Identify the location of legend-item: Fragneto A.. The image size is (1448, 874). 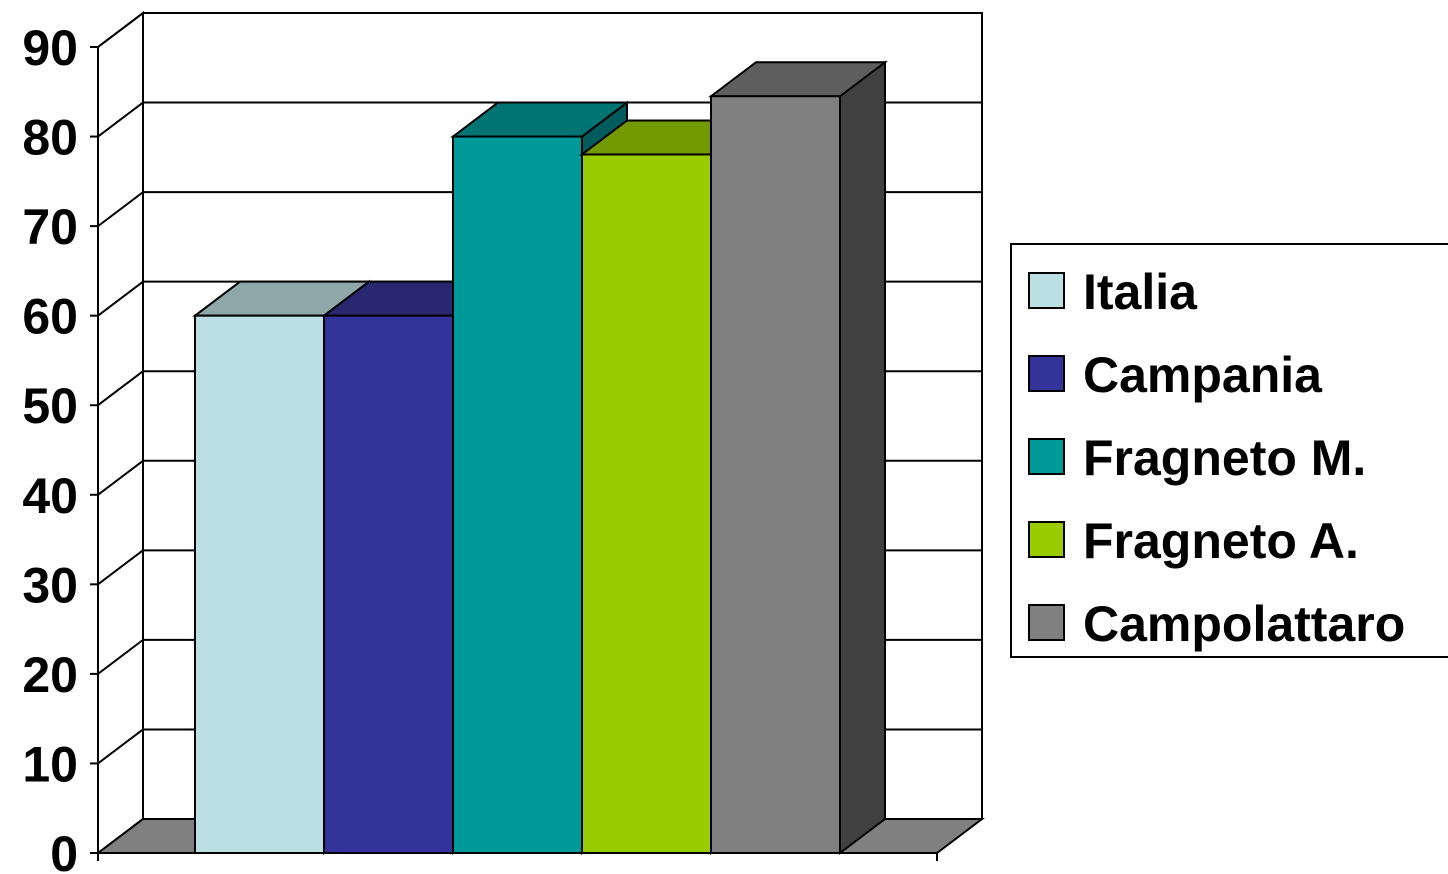
(1193, 541).